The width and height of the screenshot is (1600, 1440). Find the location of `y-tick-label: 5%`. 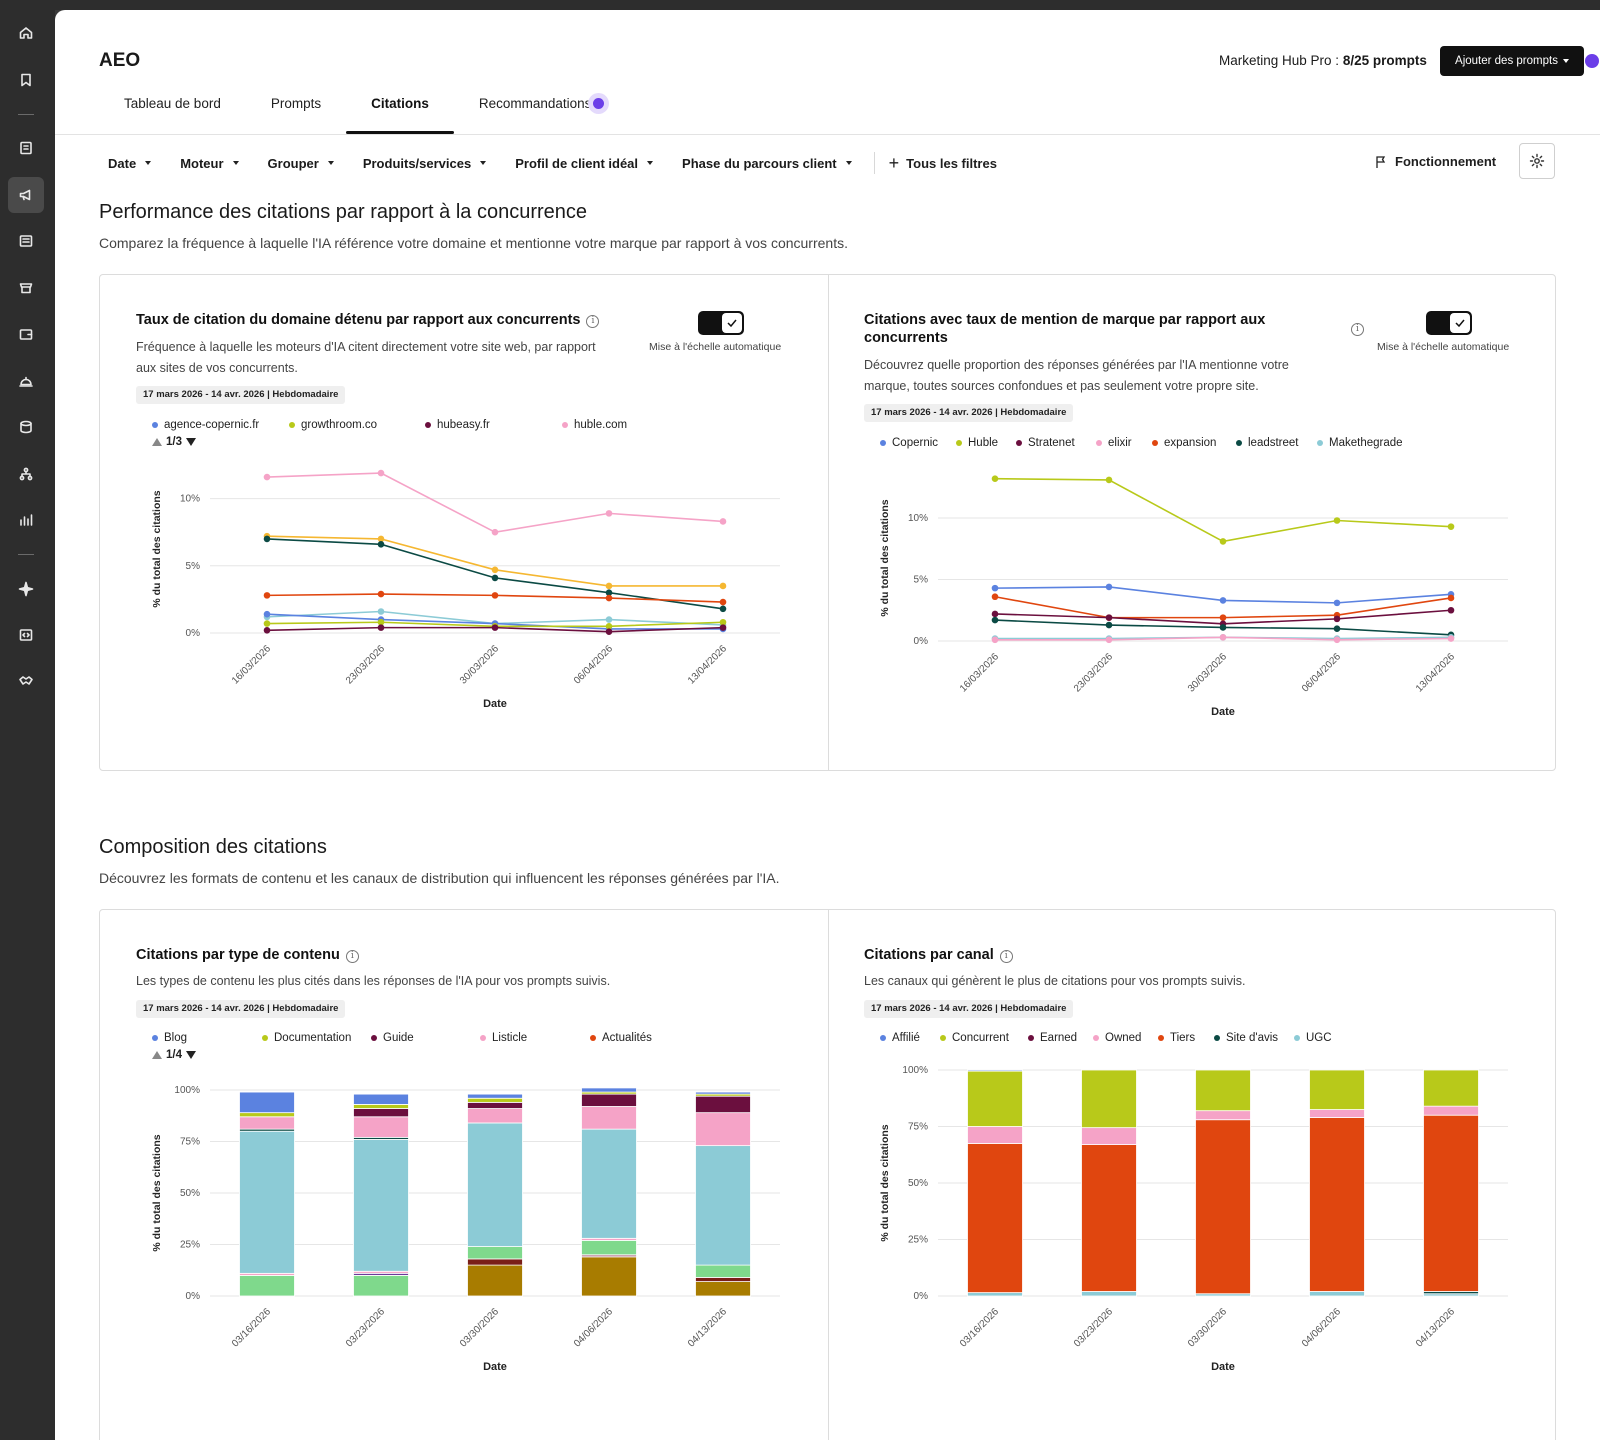

y-tick-label: 5% is located at coordinates (921, 580).